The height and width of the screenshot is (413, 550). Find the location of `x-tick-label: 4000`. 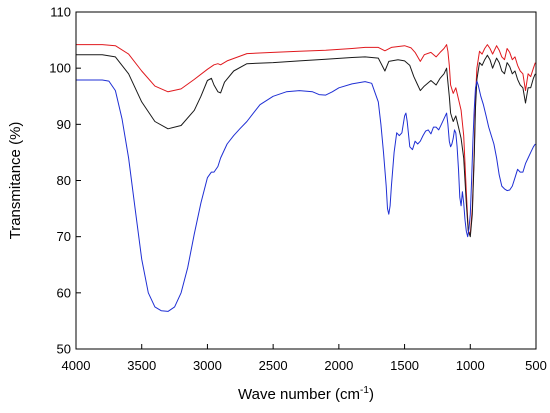

x-tick-label: 4000 is located at coordinates (76, 365).